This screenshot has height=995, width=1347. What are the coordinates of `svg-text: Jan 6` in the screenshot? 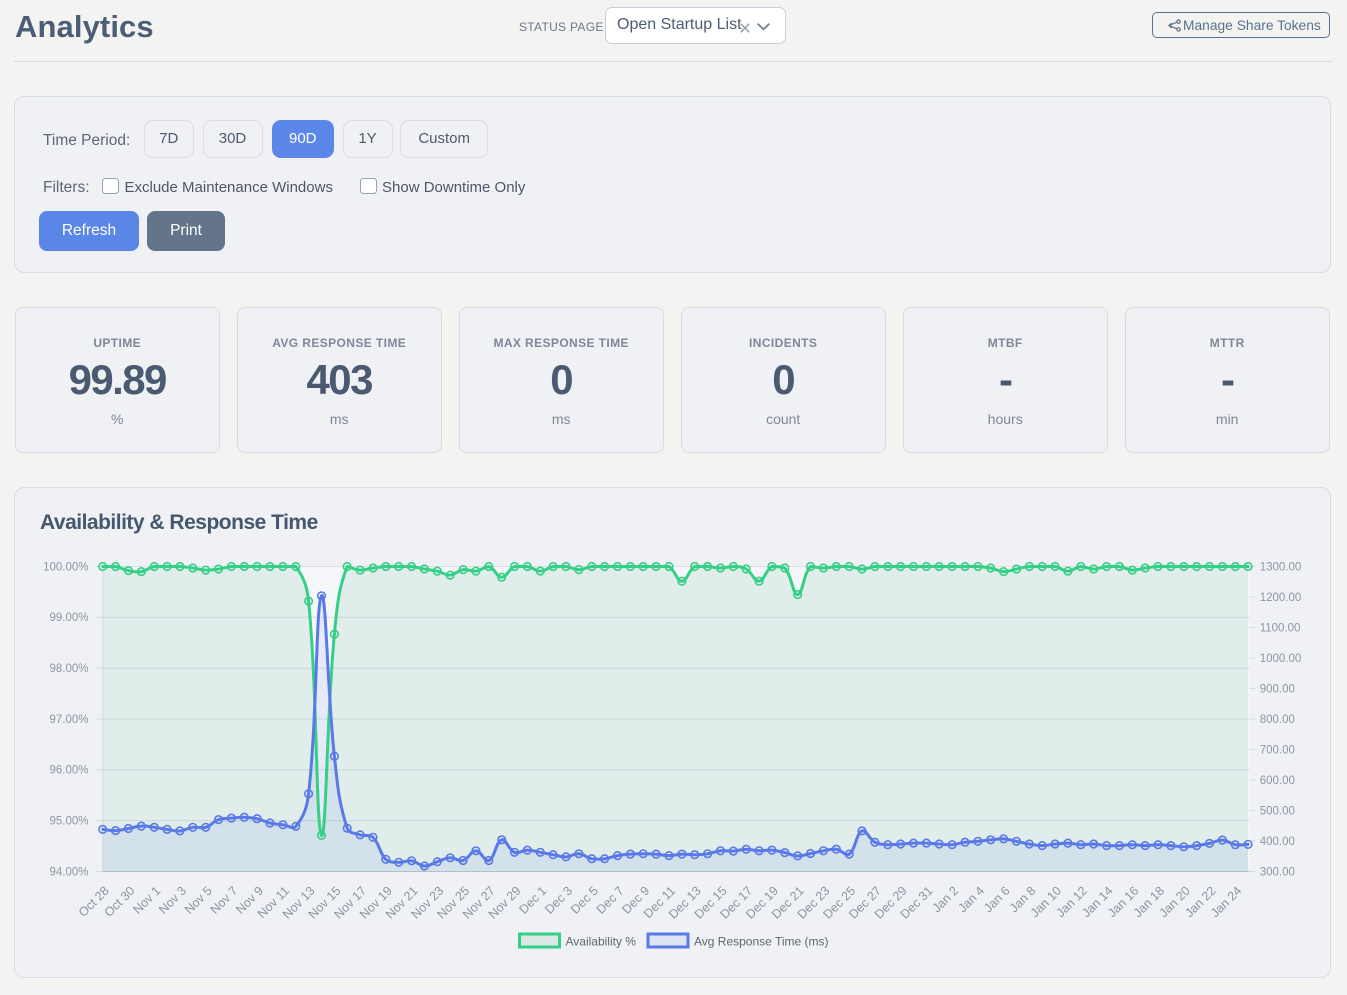 It's located at (997, 900).